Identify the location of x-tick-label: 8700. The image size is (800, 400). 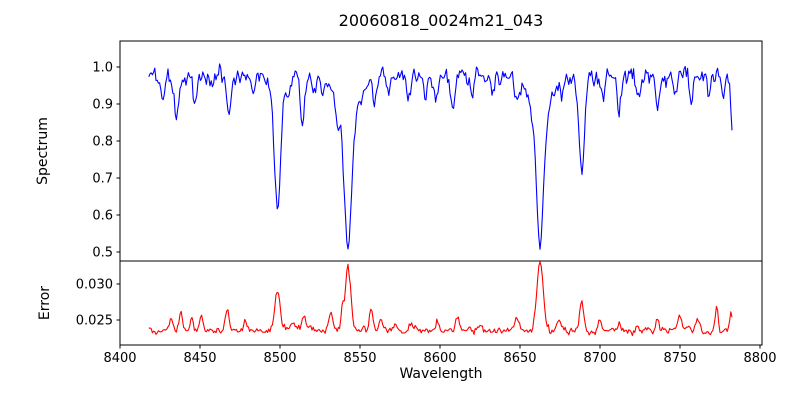
(599, 358).